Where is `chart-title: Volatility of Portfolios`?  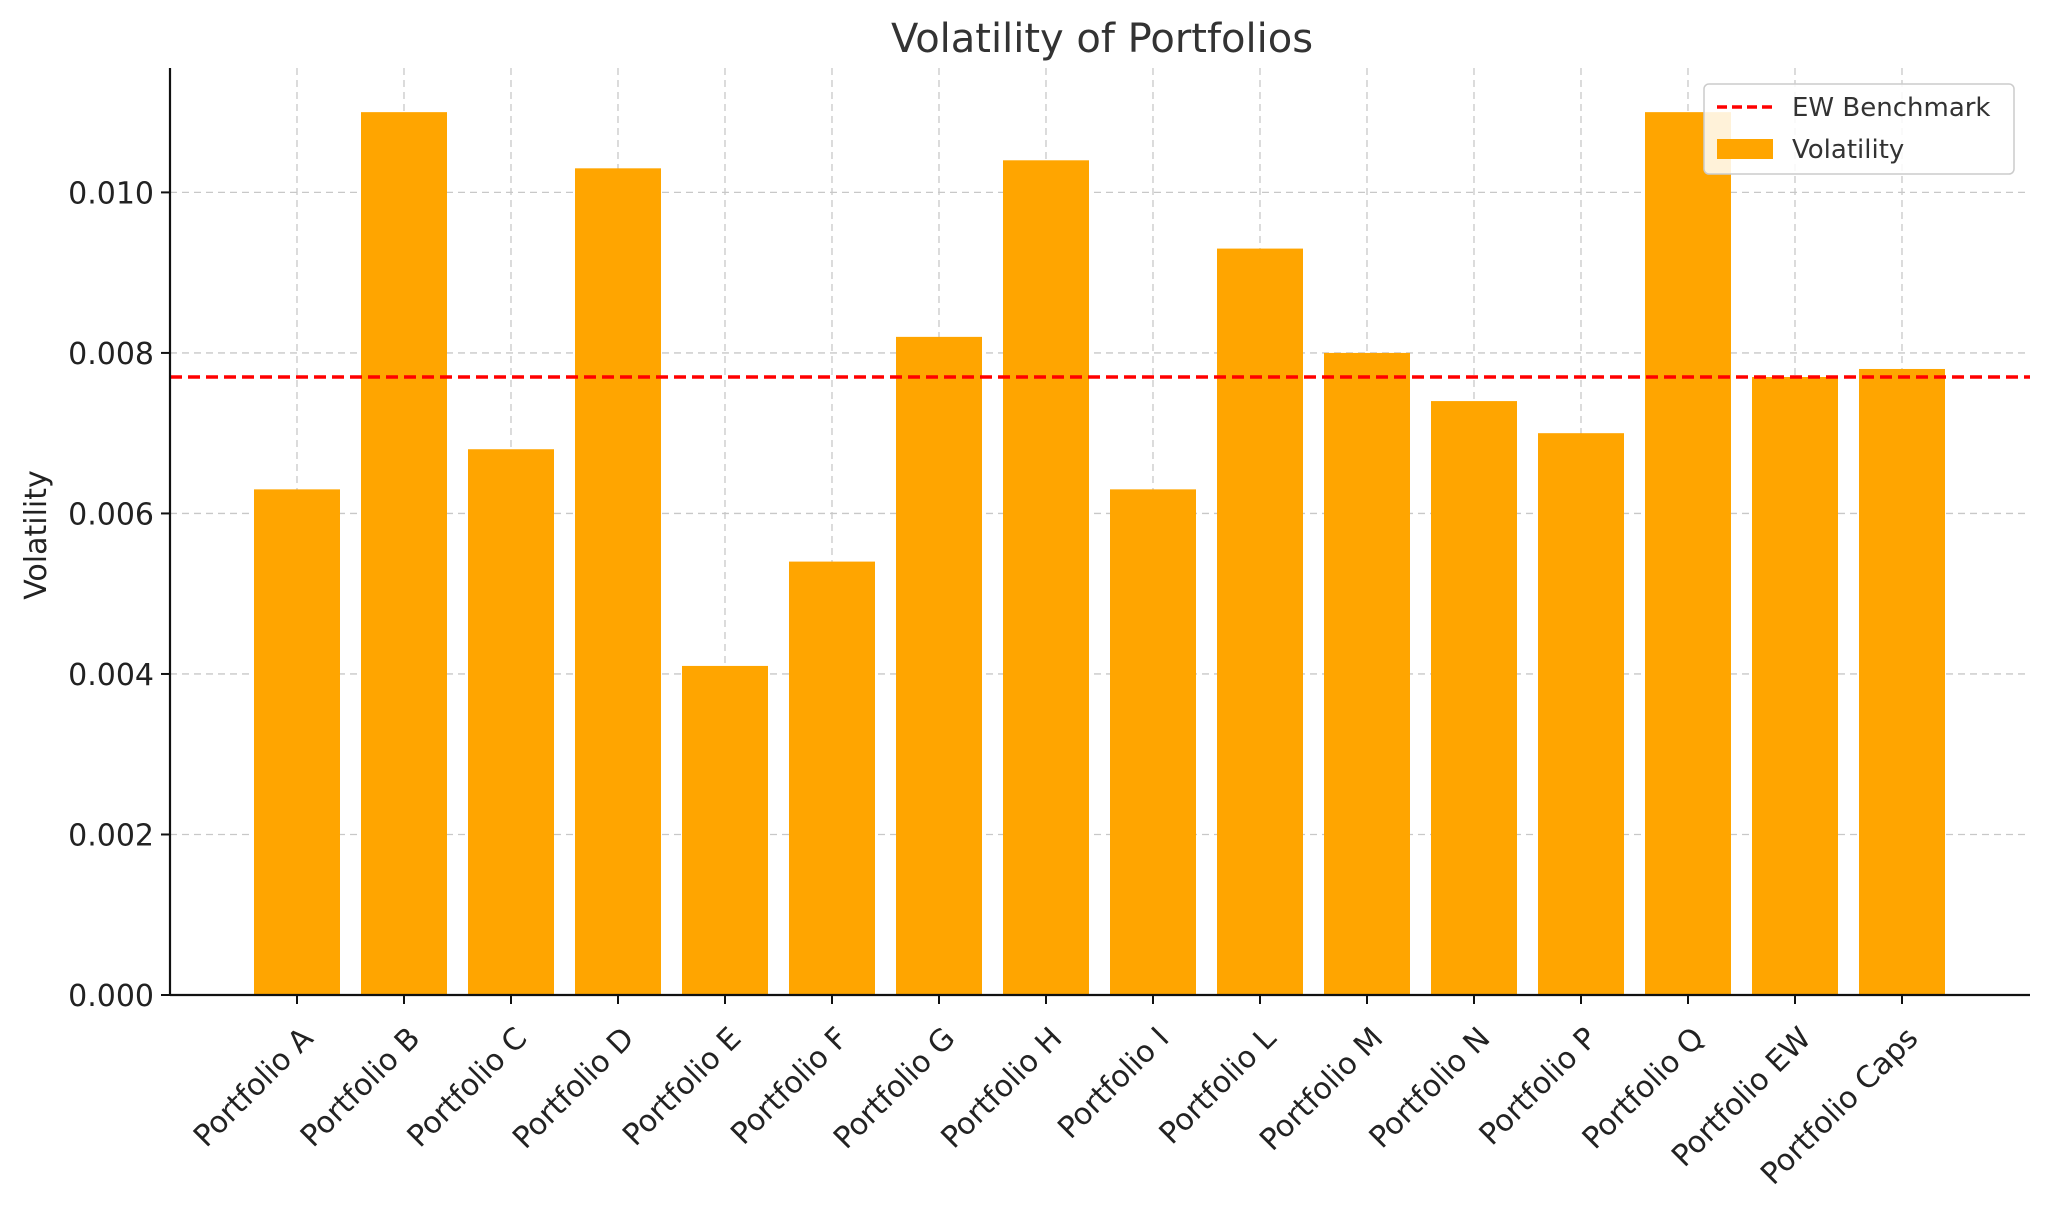 chart-title: Volatility of Portfolios is located at coordinates (1102, 39).